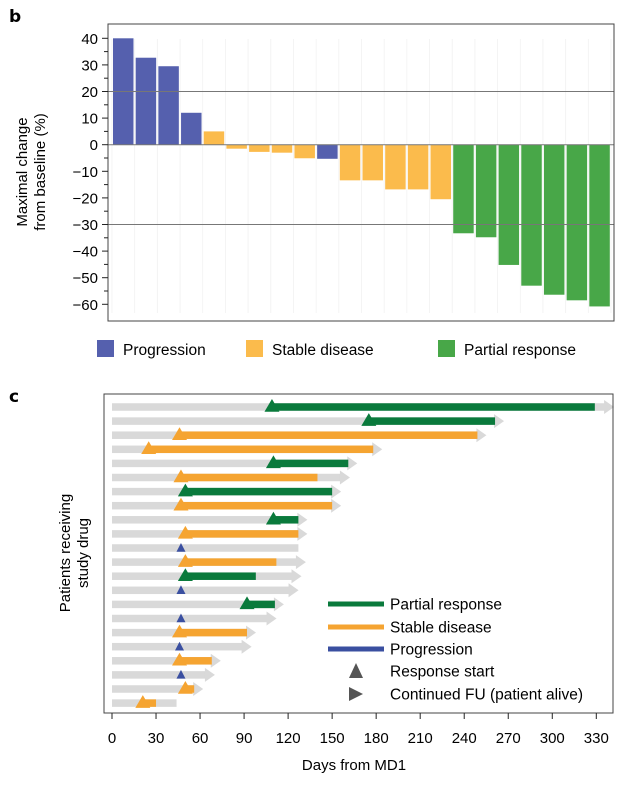  What do you see at coordinates (40, 172) in the screenshot?
I see `panel-b-y-label-line2: from baseline (%)` at bounding box center [40, 172].